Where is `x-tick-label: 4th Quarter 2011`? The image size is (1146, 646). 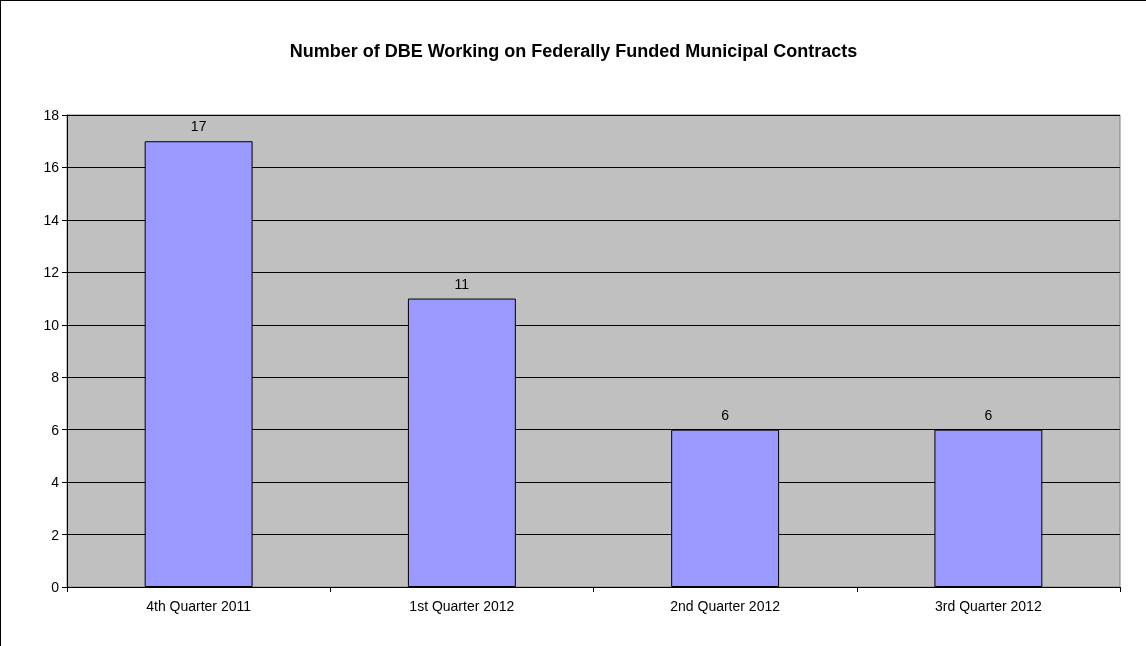 x-tick-label: 4th Quarter 2011 is located at coordinates (199, 606).